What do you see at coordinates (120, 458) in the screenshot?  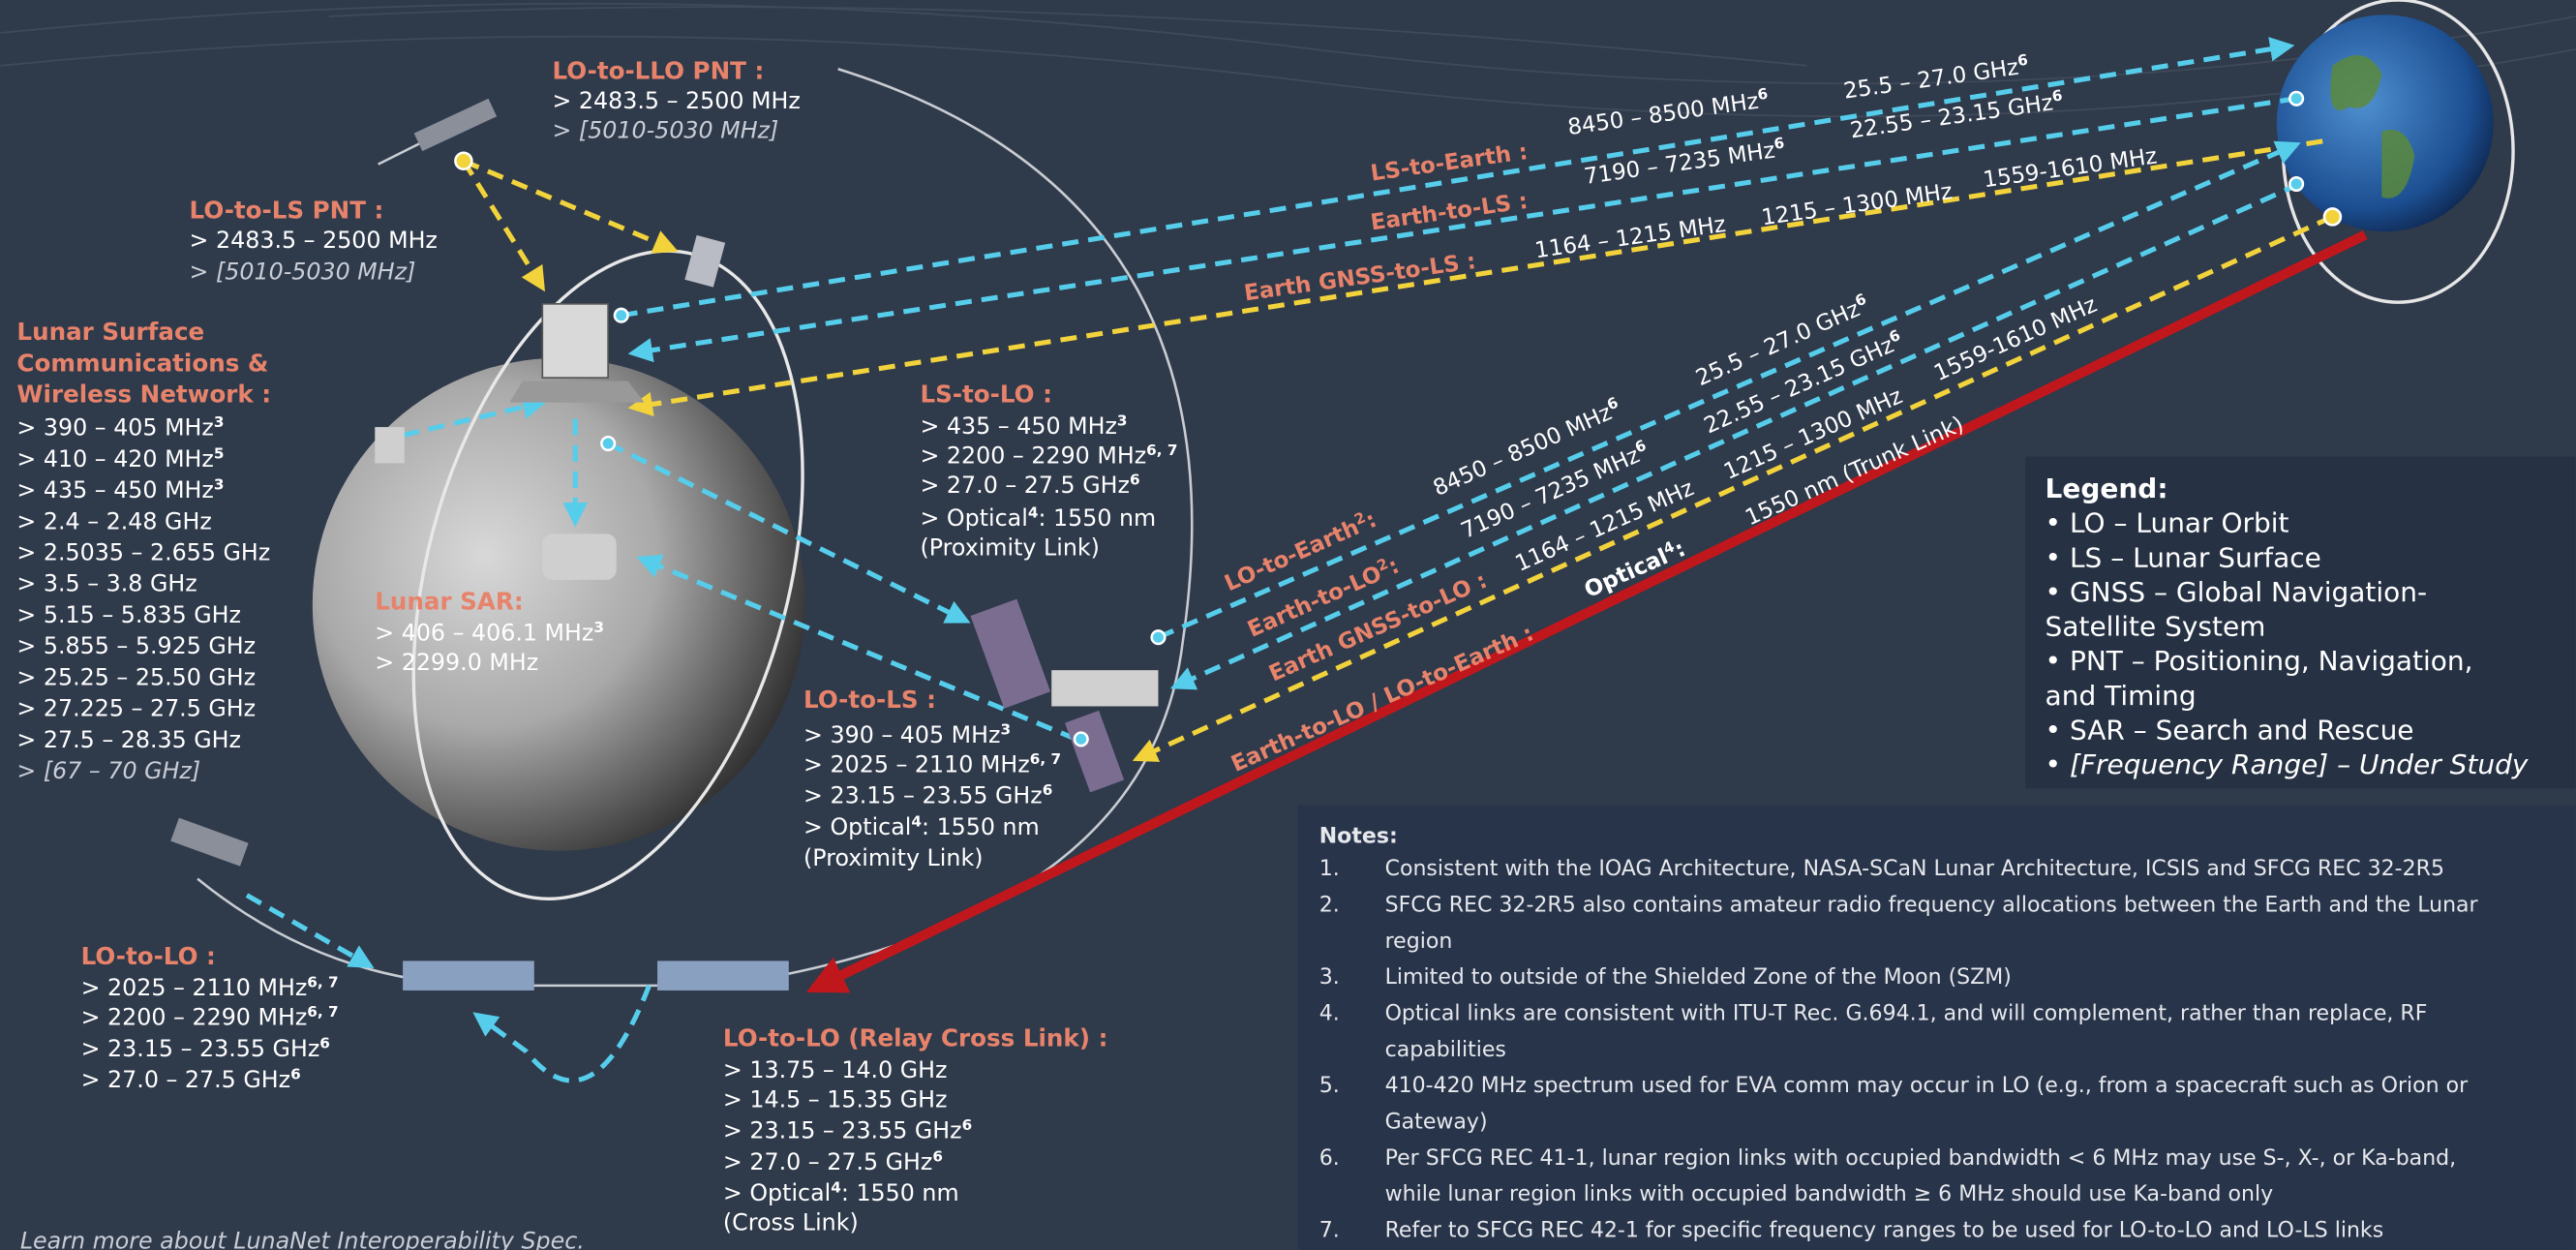 I see `frequency: > 410 – 420 MHz5` at bounding box center [120, 458].